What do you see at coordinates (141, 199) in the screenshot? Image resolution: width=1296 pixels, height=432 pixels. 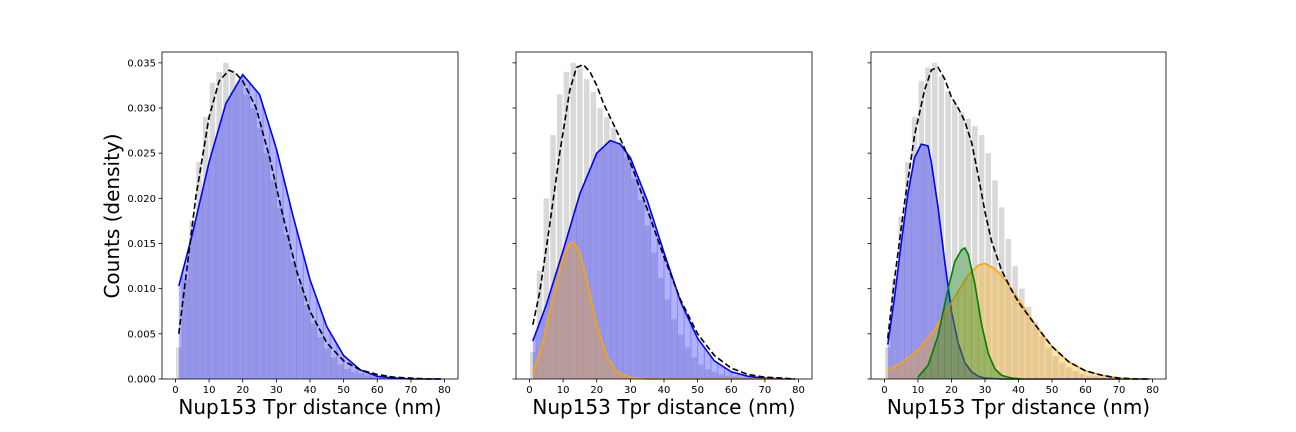 I see `y-tick-label: 0.020` at bounding box center [141, 199].